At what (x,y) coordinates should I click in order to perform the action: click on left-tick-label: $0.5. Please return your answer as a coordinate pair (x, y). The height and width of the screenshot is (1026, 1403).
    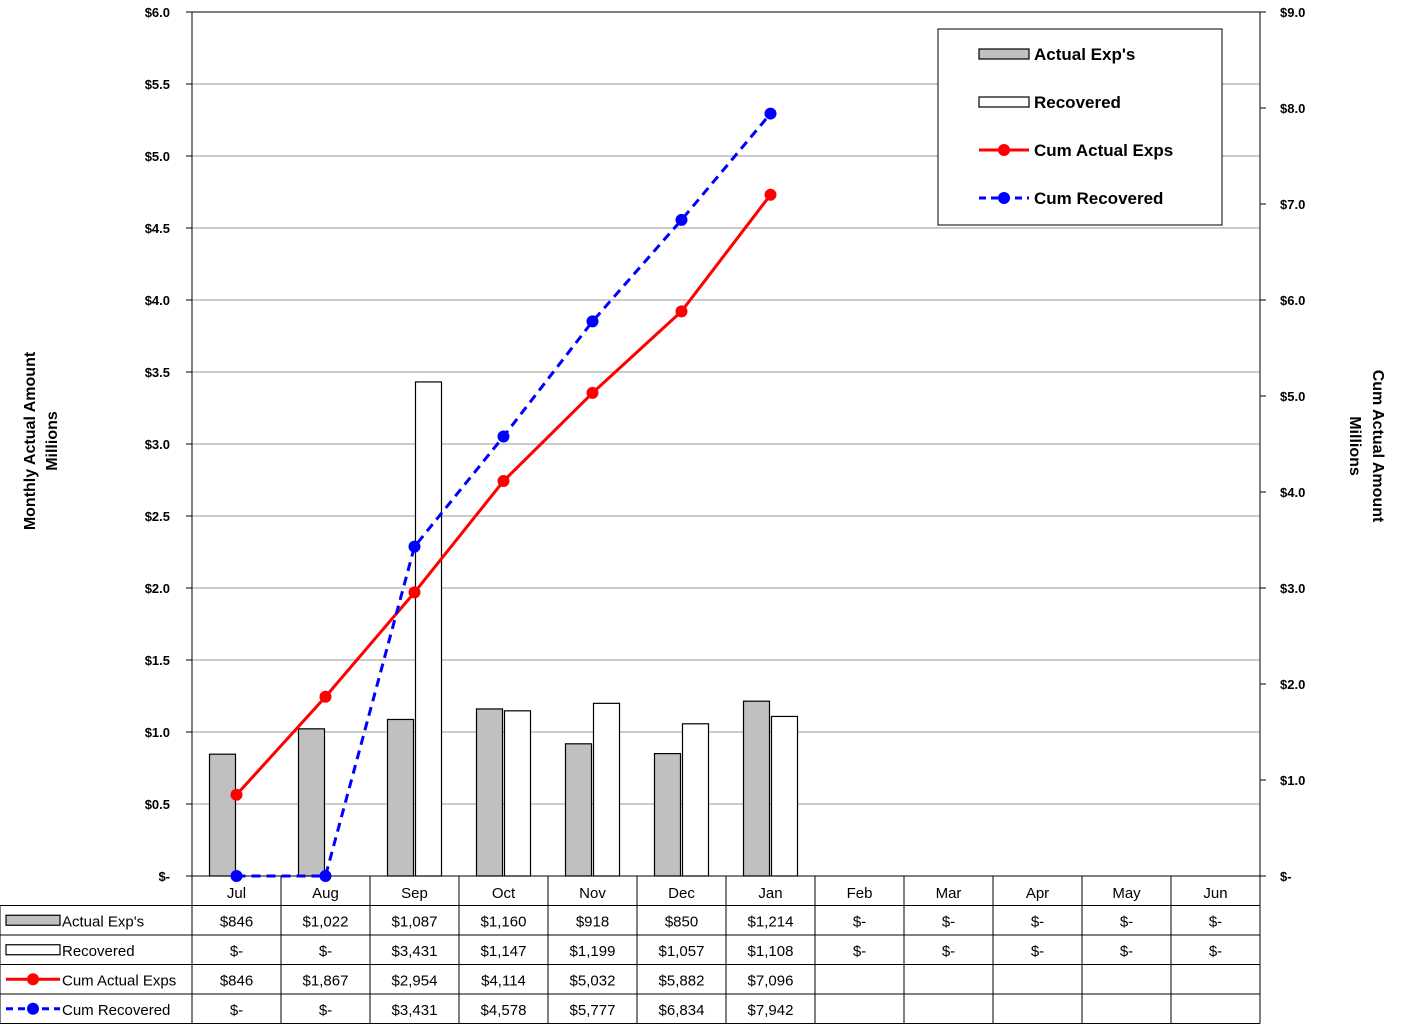
    Looking at the image, I should click on (157, 804).